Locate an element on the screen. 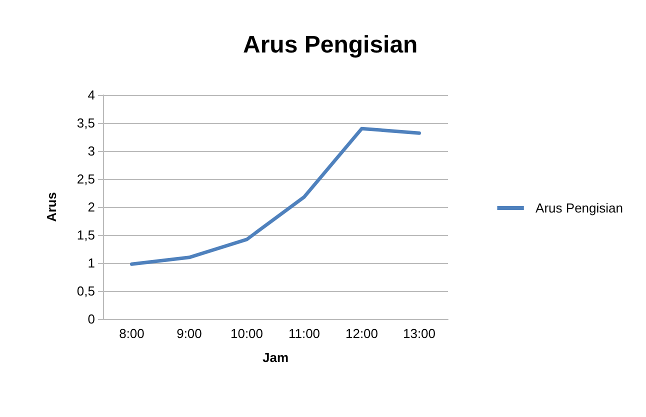  y-tick-label: 1 is located at coordinates (91, 263).